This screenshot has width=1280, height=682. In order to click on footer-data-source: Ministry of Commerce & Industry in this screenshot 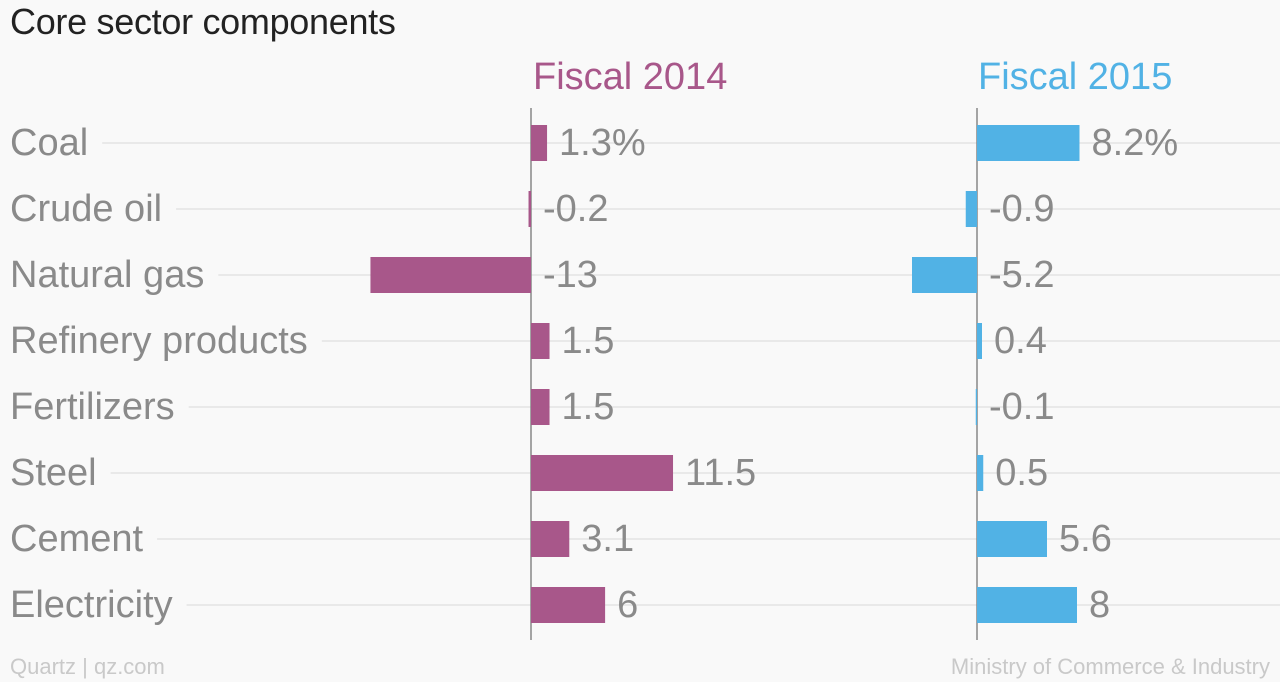, I will do `click(1110, 666)`.